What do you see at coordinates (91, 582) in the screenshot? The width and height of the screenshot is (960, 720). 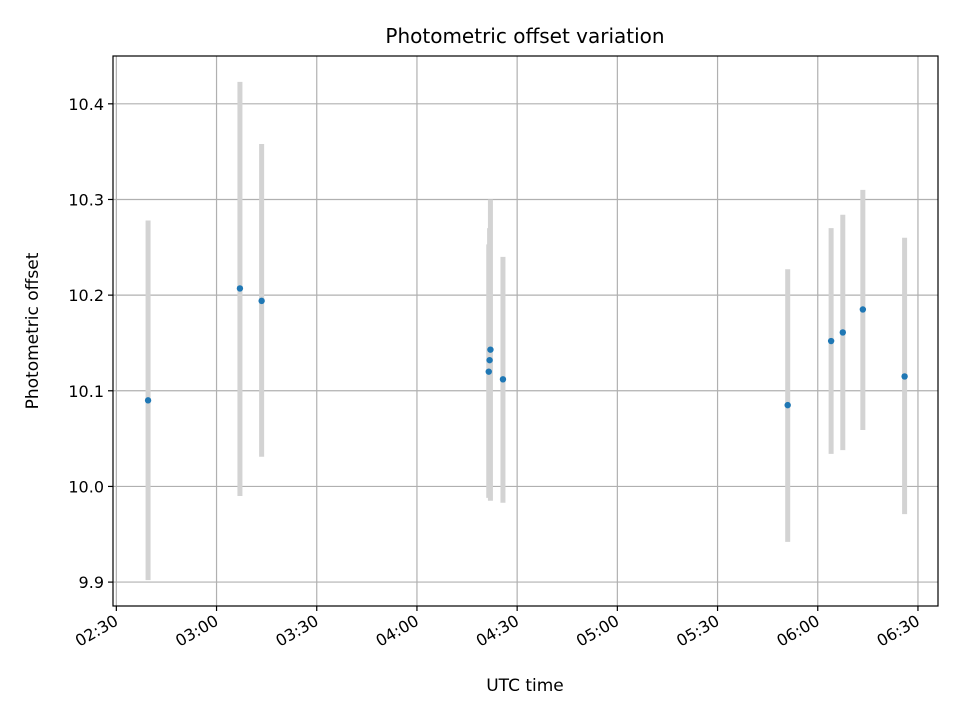 I see `y-tick-label: 9.9` at bounding box center [91, 582].